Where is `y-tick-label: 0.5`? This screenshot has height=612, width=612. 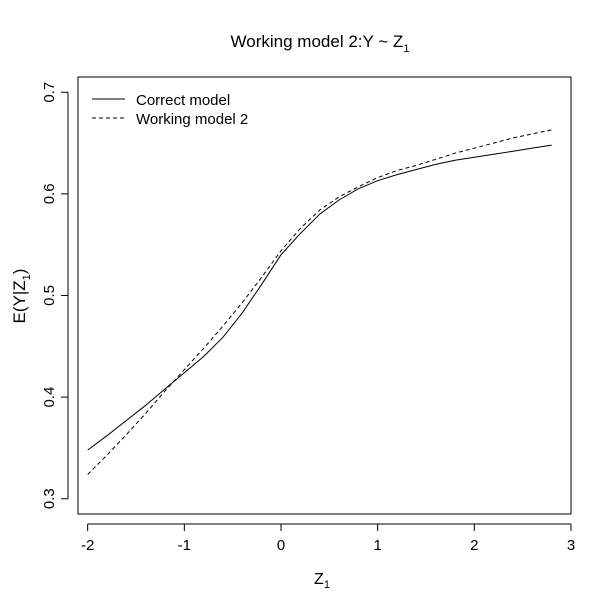 y-tick-label: 0.5 is located at coordinates (49, 295).